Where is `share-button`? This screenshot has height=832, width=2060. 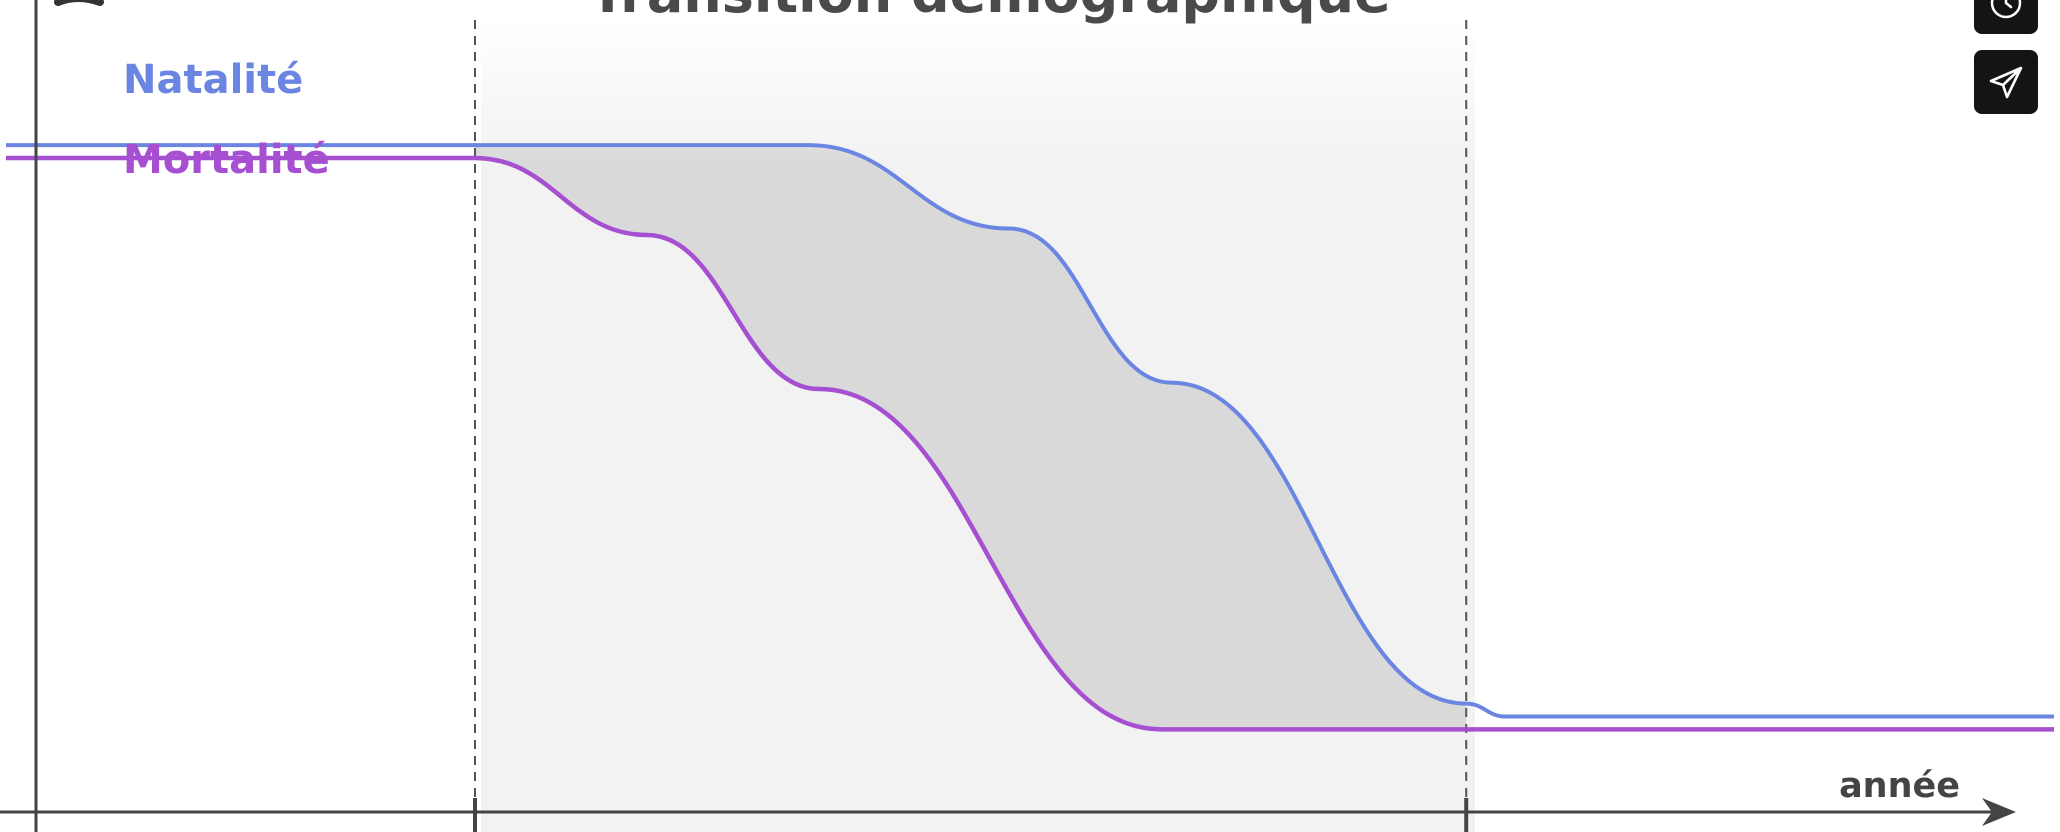
share-button is located at coordinates (2006, 82).